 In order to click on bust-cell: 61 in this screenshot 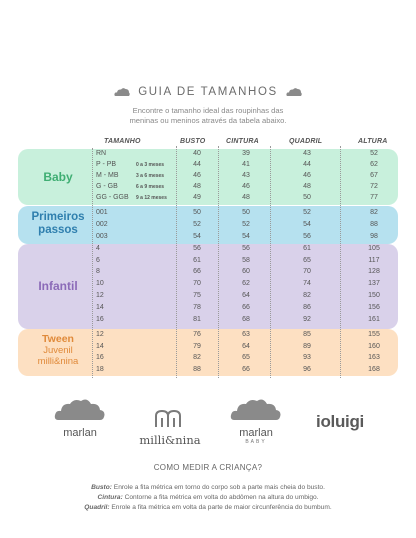, I will do `click(197, 260)`.